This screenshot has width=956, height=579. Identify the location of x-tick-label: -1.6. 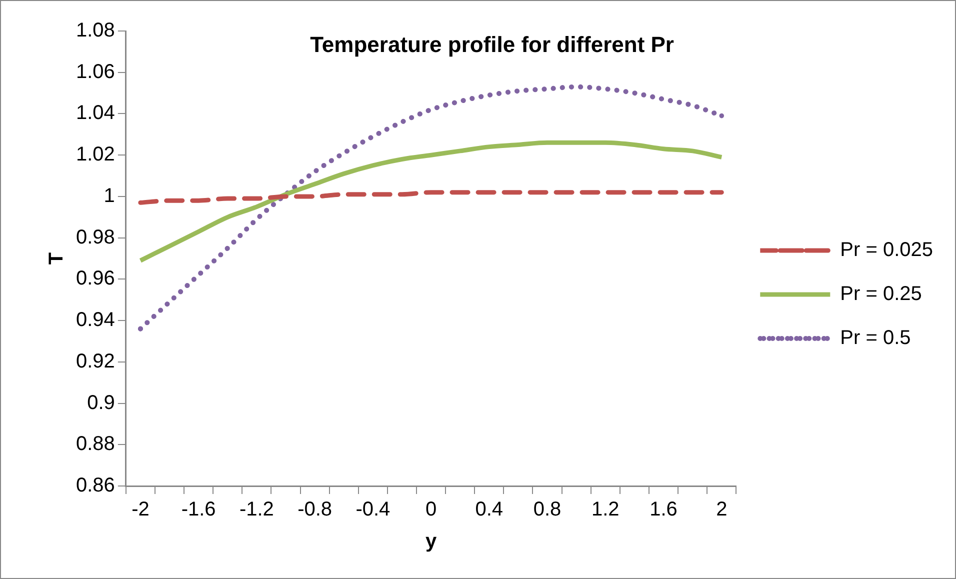
(198, 509).